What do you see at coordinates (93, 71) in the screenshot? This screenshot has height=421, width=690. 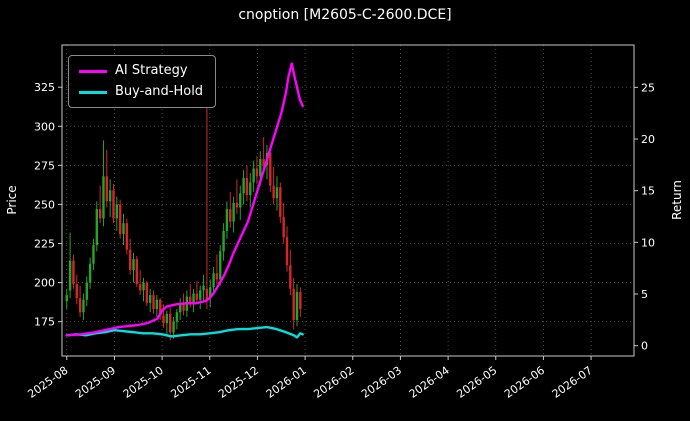 I see `ai-strategy-line-swatch` at bounding box center [93, 71].